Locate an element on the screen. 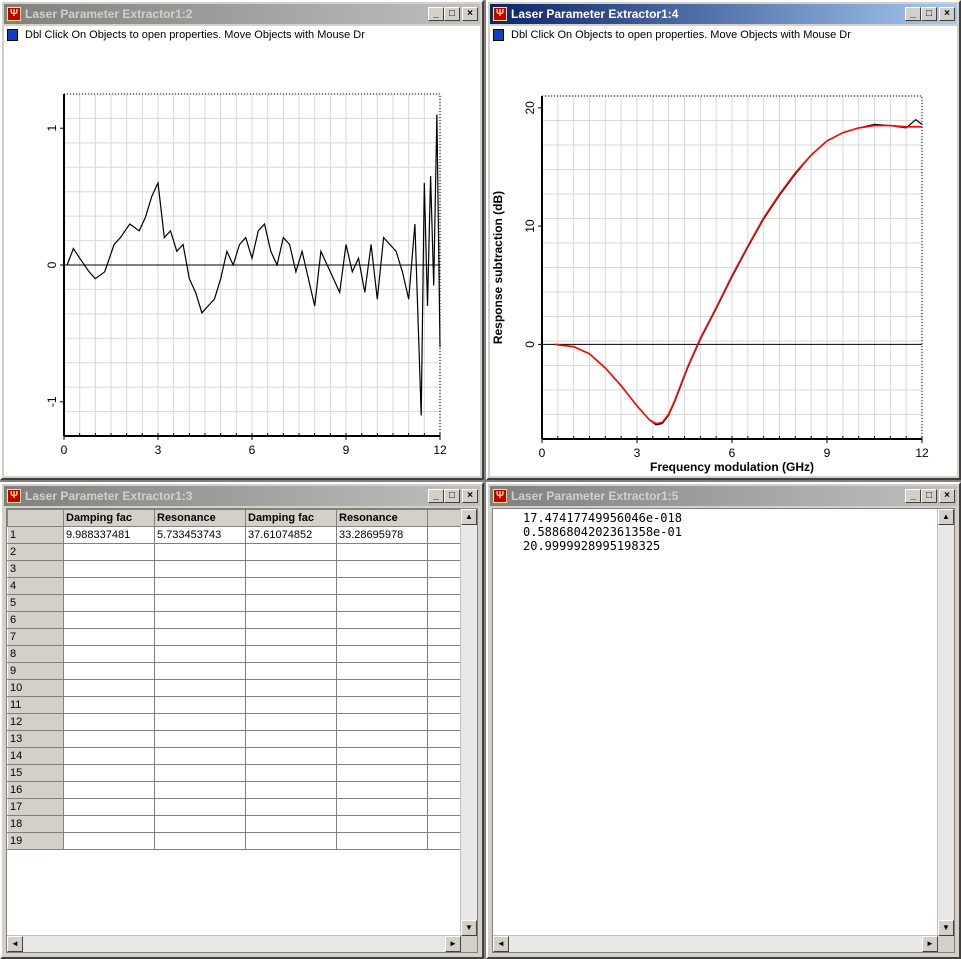 This screenshot has height=959, width=961. window-titlebar: Ψ Laser Parameter Extractor1:3 _ □ × is located at coordinates (242, 496).